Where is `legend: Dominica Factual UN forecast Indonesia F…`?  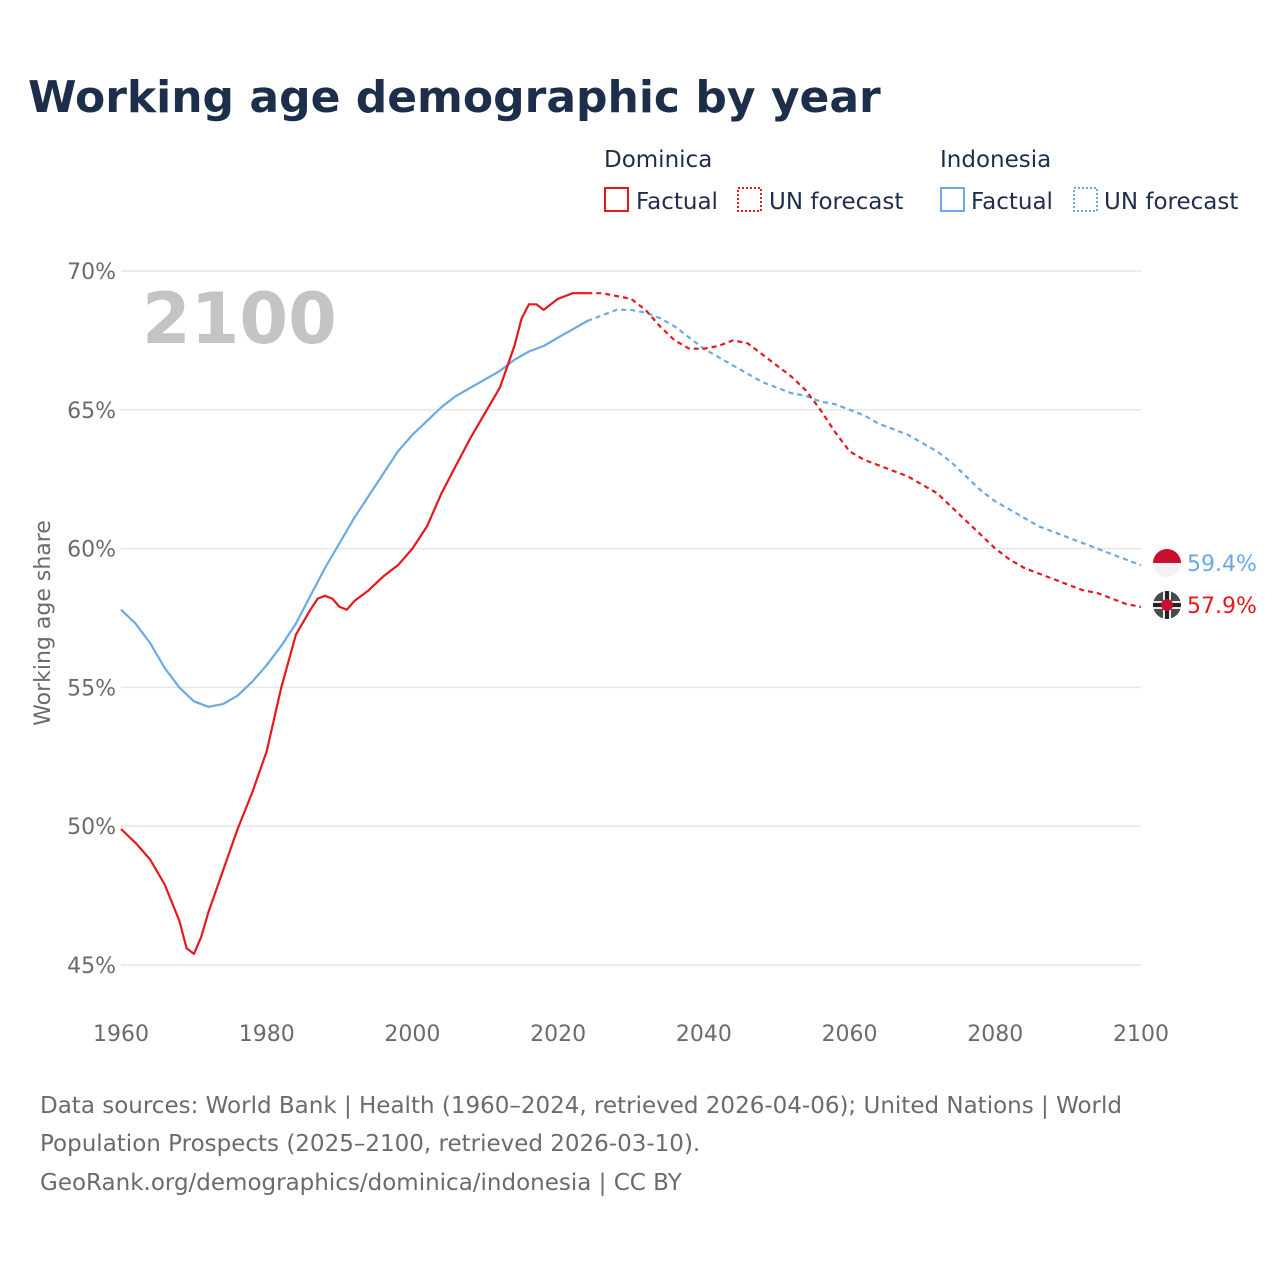 legend: Dominica Factual UN forecast Indonesia F… is located at coordinates (921, 181).